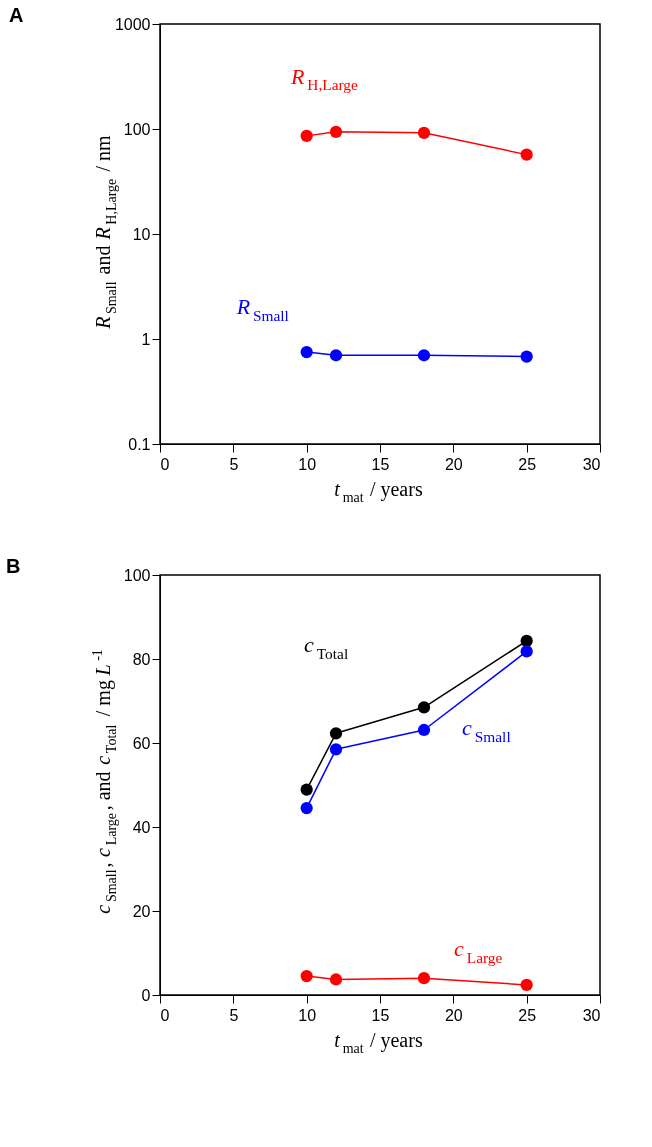 The width and height of the screenshot is (652, 1147). Describe the element at coordinates (141, 659) in the screenshot. I see `y-tick-label: 80` at that location.